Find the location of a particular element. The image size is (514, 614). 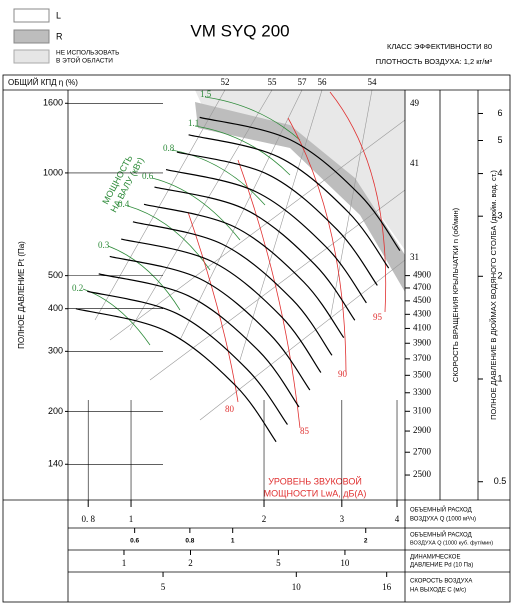

y-axis-title: ПОЛНОЕ ДАВЛЕНИЕ Pt (Па) is located at coordinates (21, 295).